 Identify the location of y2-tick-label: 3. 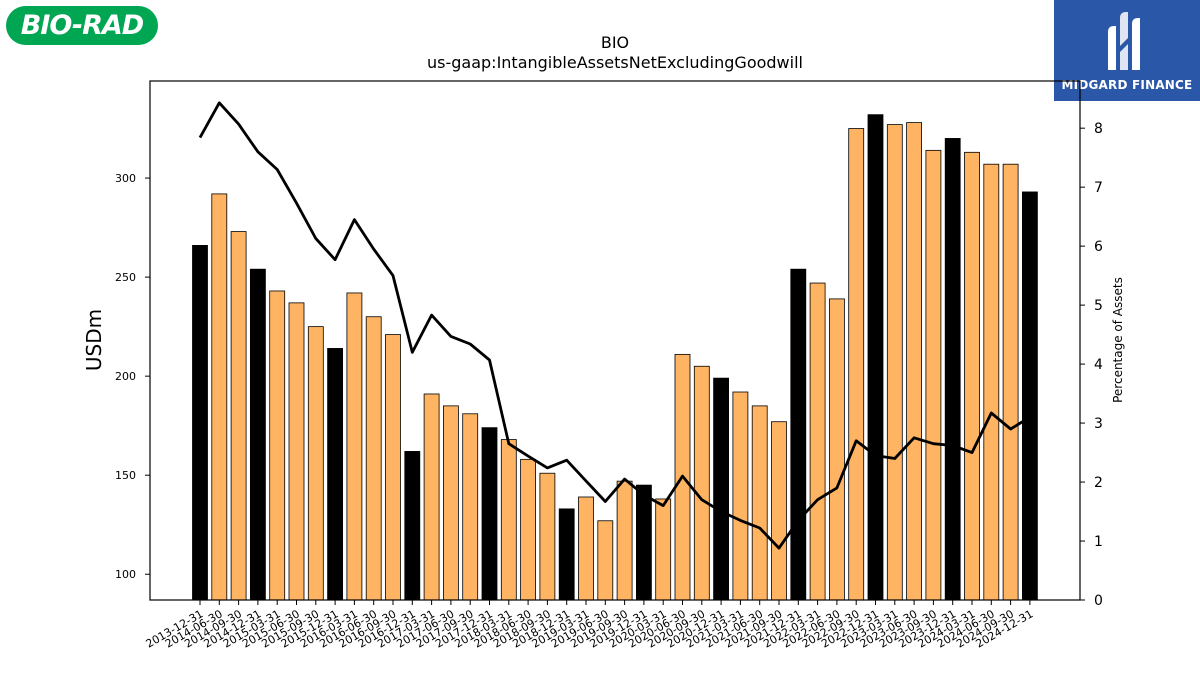
(1098, 424).